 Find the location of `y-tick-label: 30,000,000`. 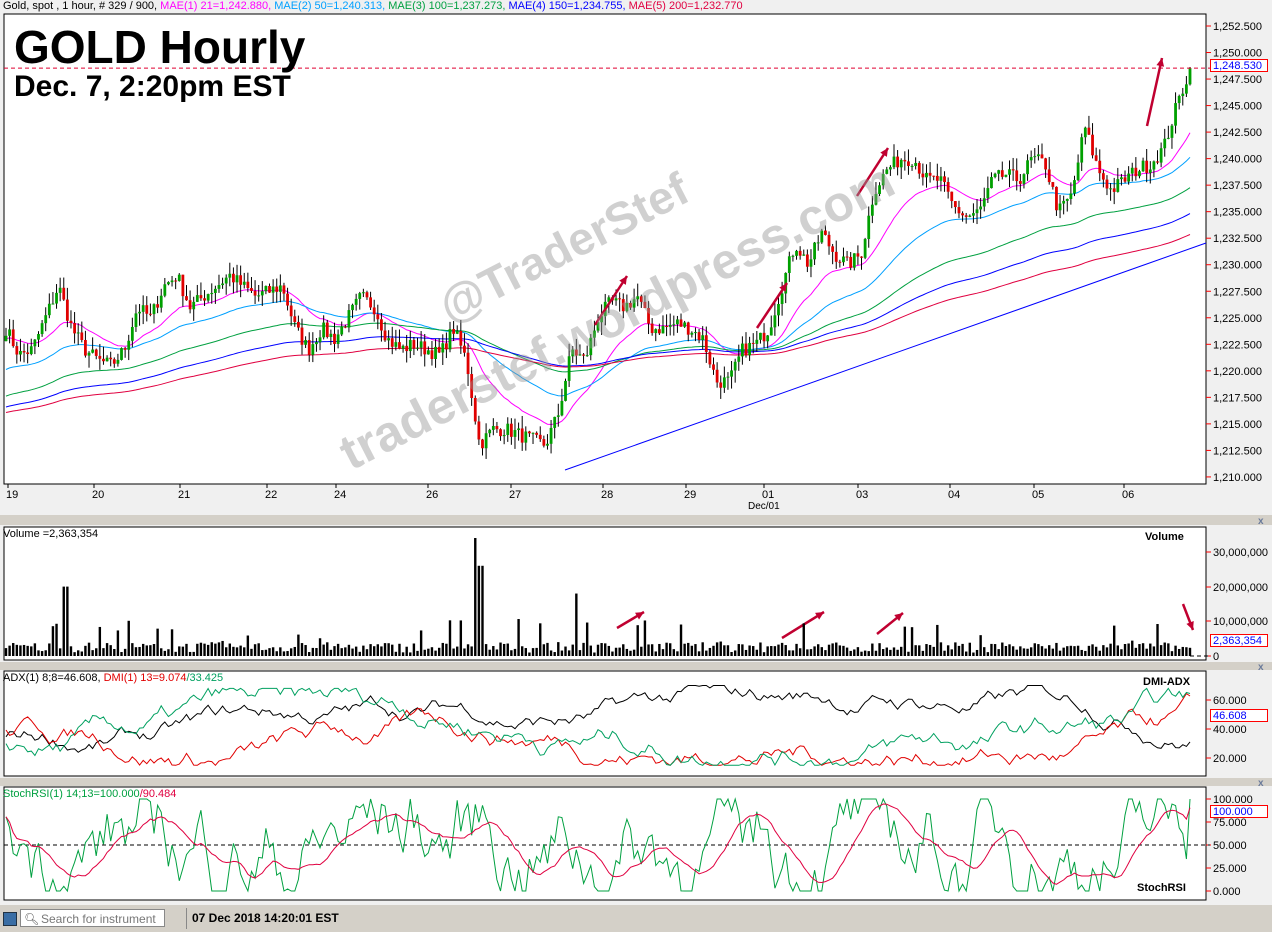

y-tick-label: 30,000,000 is located at coordinates (1240, 553).